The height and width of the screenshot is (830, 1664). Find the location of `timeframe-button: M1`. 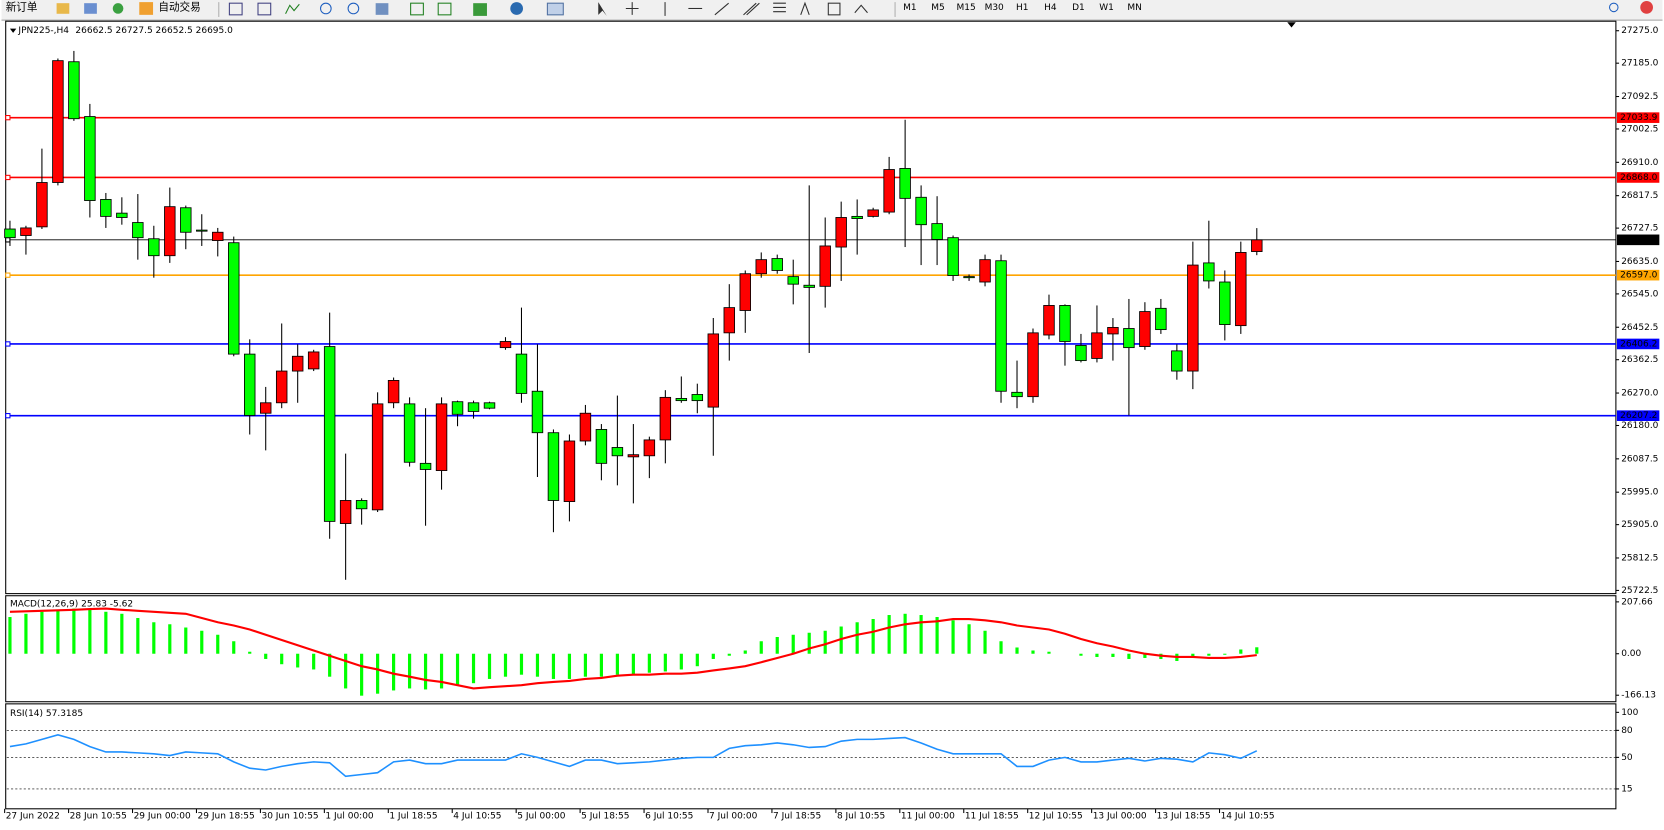

timeframe-button: M1 is located at coordinates (910, 8).